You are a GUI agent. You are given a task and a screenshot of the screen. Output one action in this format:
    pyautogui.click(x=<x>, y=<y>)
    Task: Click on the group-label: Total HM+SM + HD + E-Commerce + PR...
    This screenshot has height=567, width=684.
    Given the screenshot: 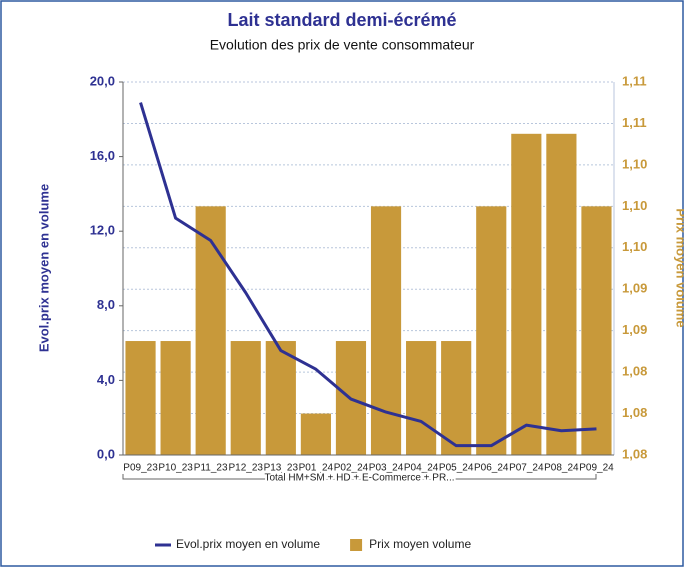 What is the action you would take?
    pyautogui.click(x=359, y=478)
    